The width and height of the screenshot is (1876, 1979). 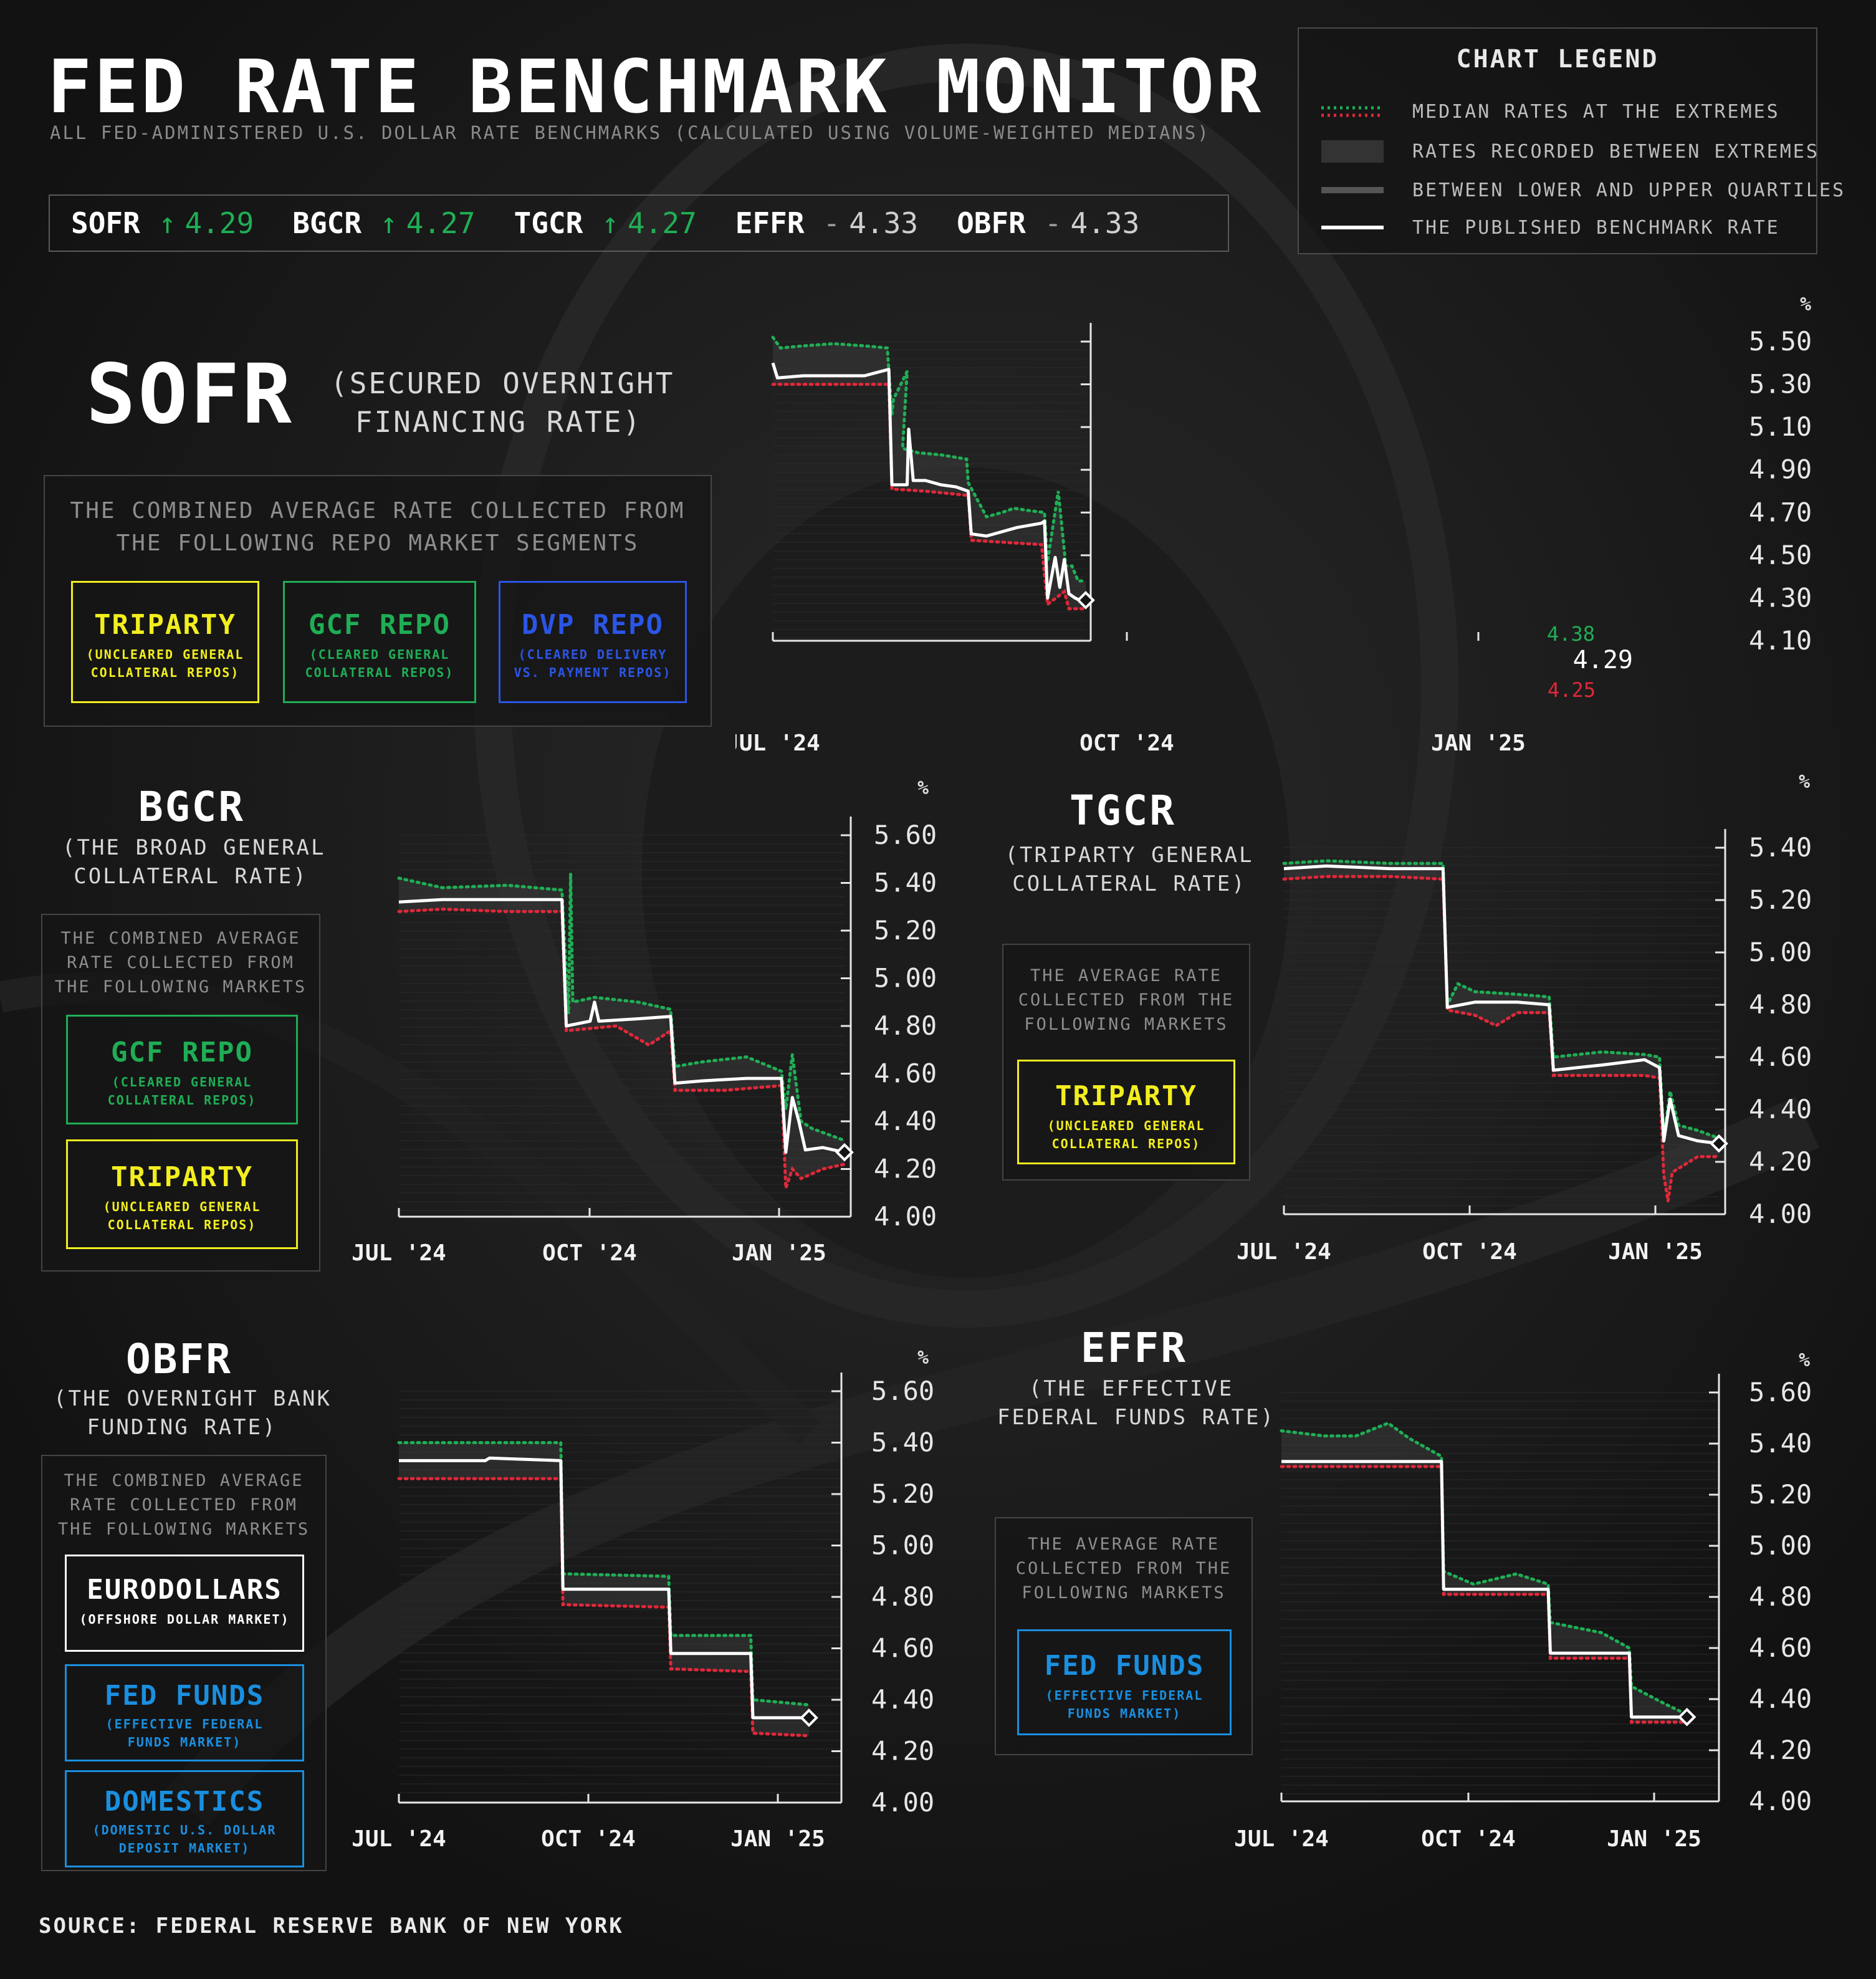 I want to click on range-band, so click(x=930, y=473).